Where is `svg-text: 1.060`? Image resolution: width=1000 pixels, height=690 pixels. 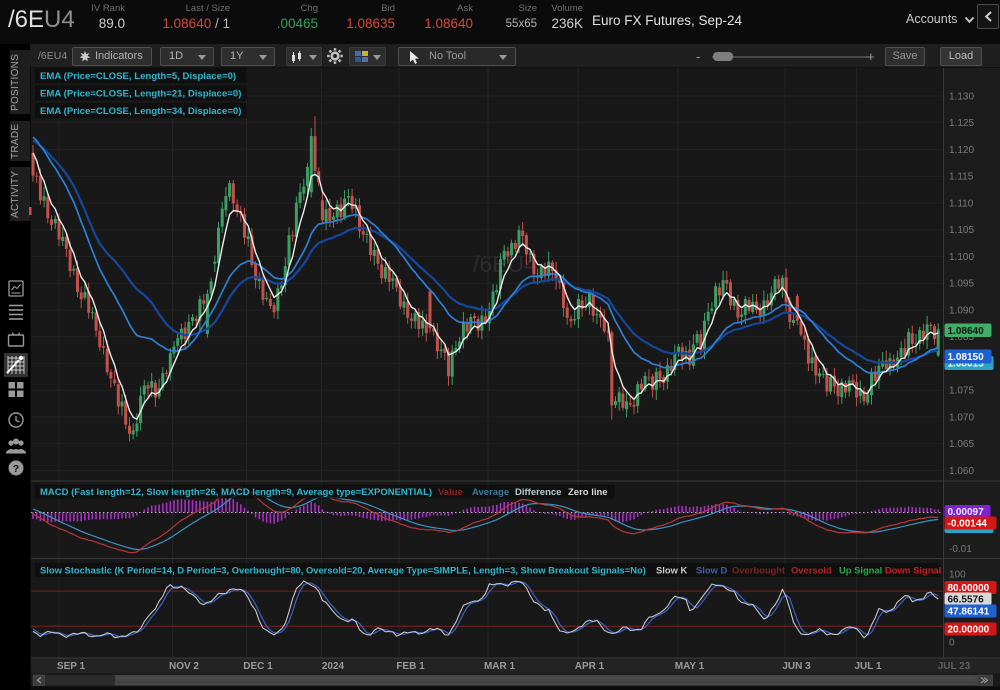
svg-text: 1.060 is located at coordinates (961, 471).